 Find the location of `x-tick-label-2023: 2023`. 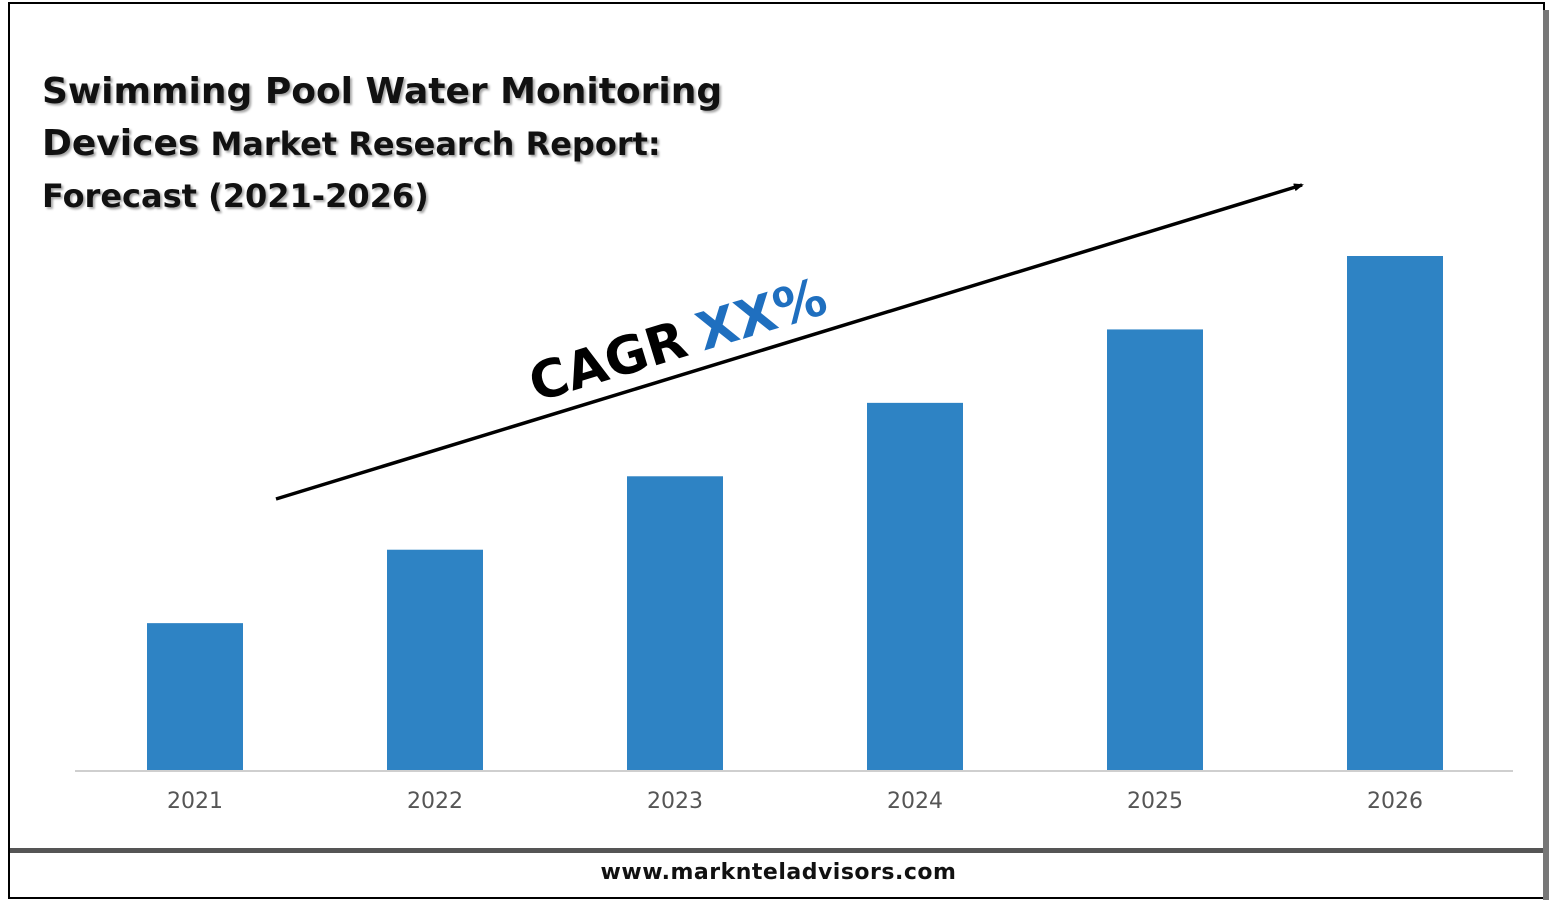

x-tick-label-2023: 2023 is located at coordinates (675, 801).